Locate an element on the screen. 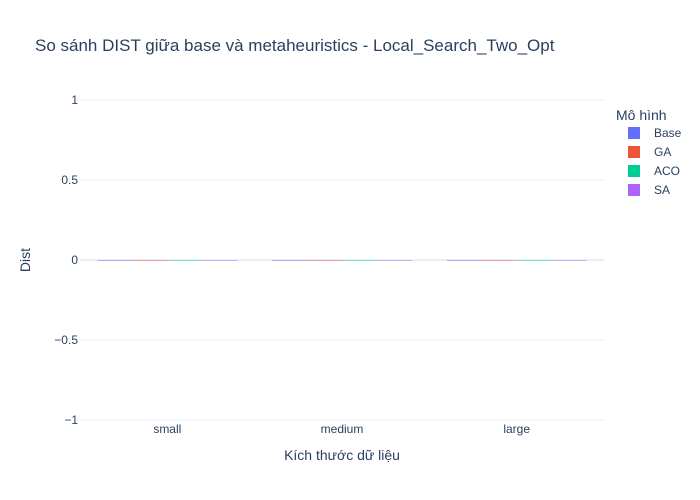 This screenshot has width=700, height=500. x-tick-labels: small medium large is located at coordinates (341, 429).